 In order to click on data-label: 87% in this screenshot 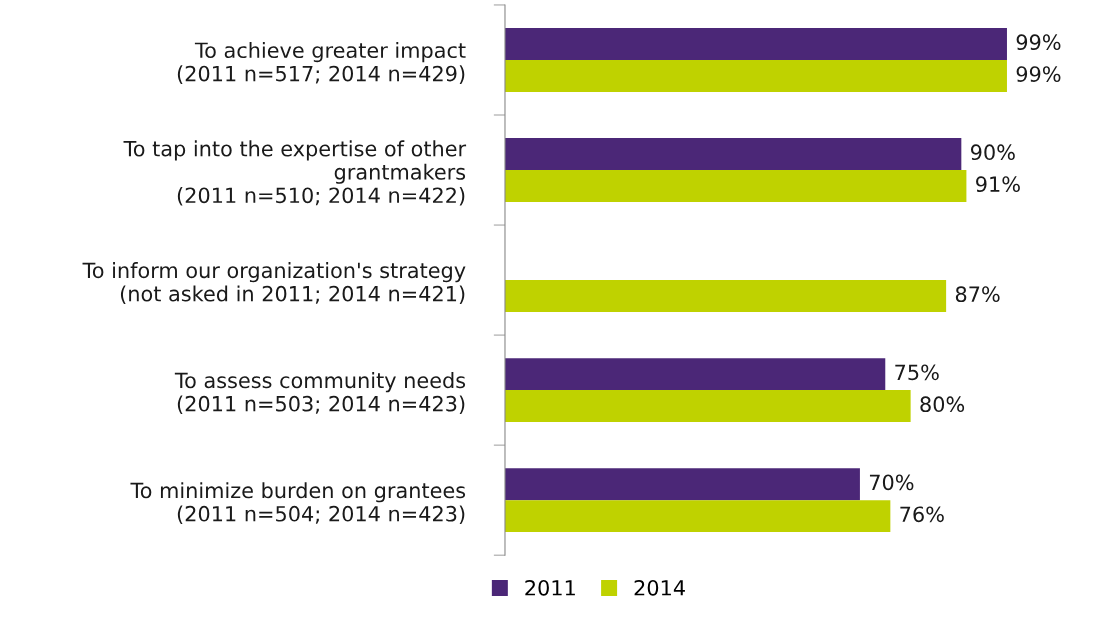, I will do `click(977, 294)`.